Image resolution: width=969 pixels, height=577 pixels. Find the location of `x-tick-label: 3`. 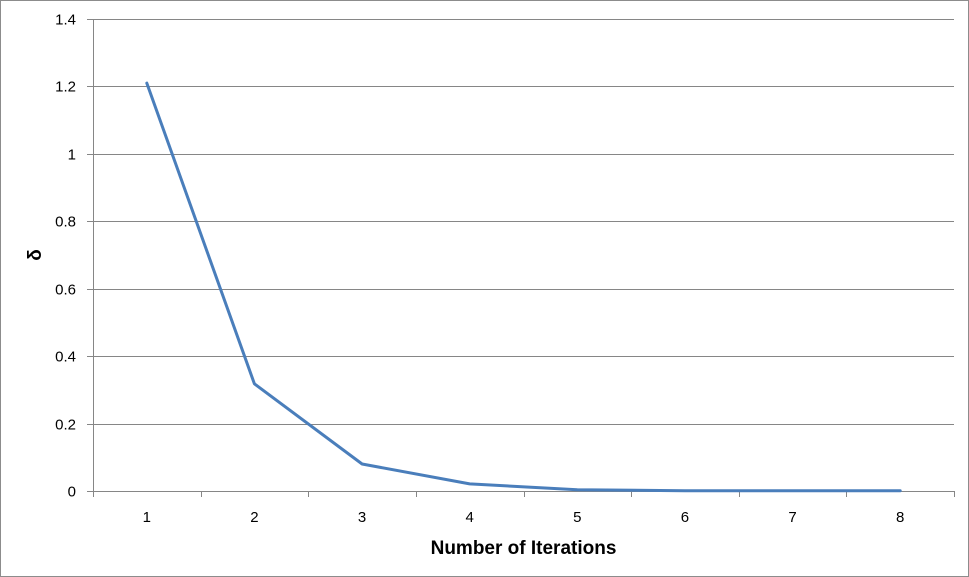

x-tick-label: 3 is located at coordinates (362, 517).